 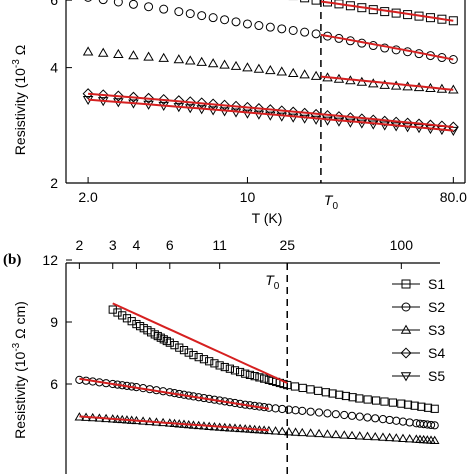 I want to click on panel-b-fit-S1, so click(x=200, y=343).